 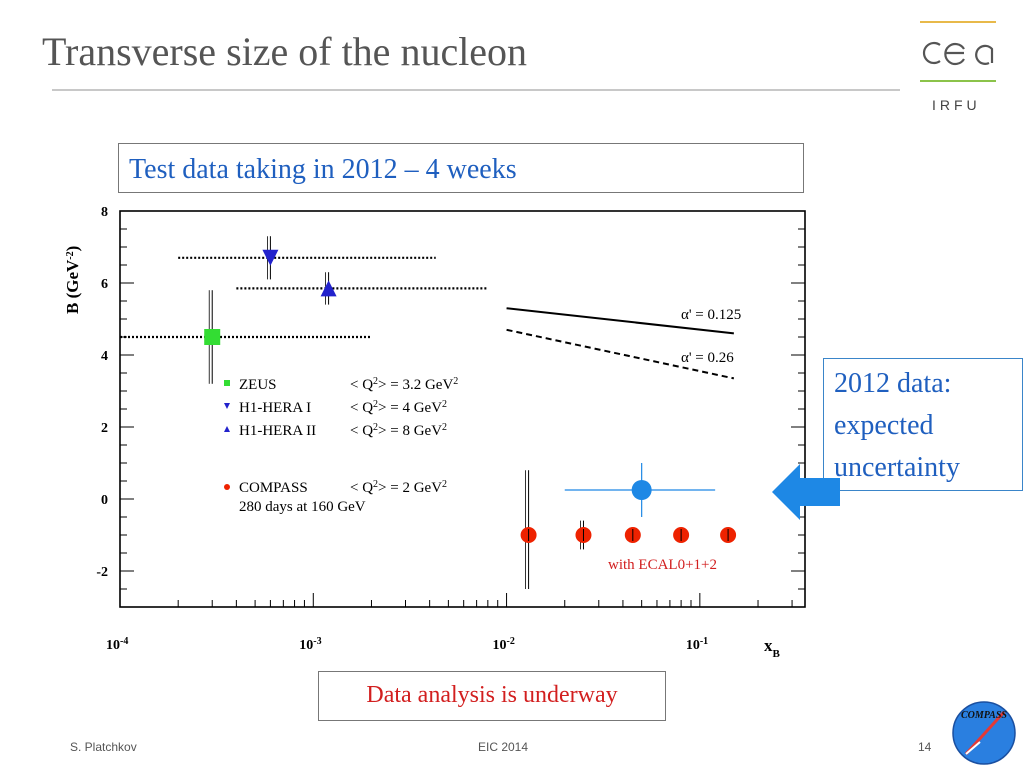 I want to click on y-tick-label: 8, so click(x=104, y=212).